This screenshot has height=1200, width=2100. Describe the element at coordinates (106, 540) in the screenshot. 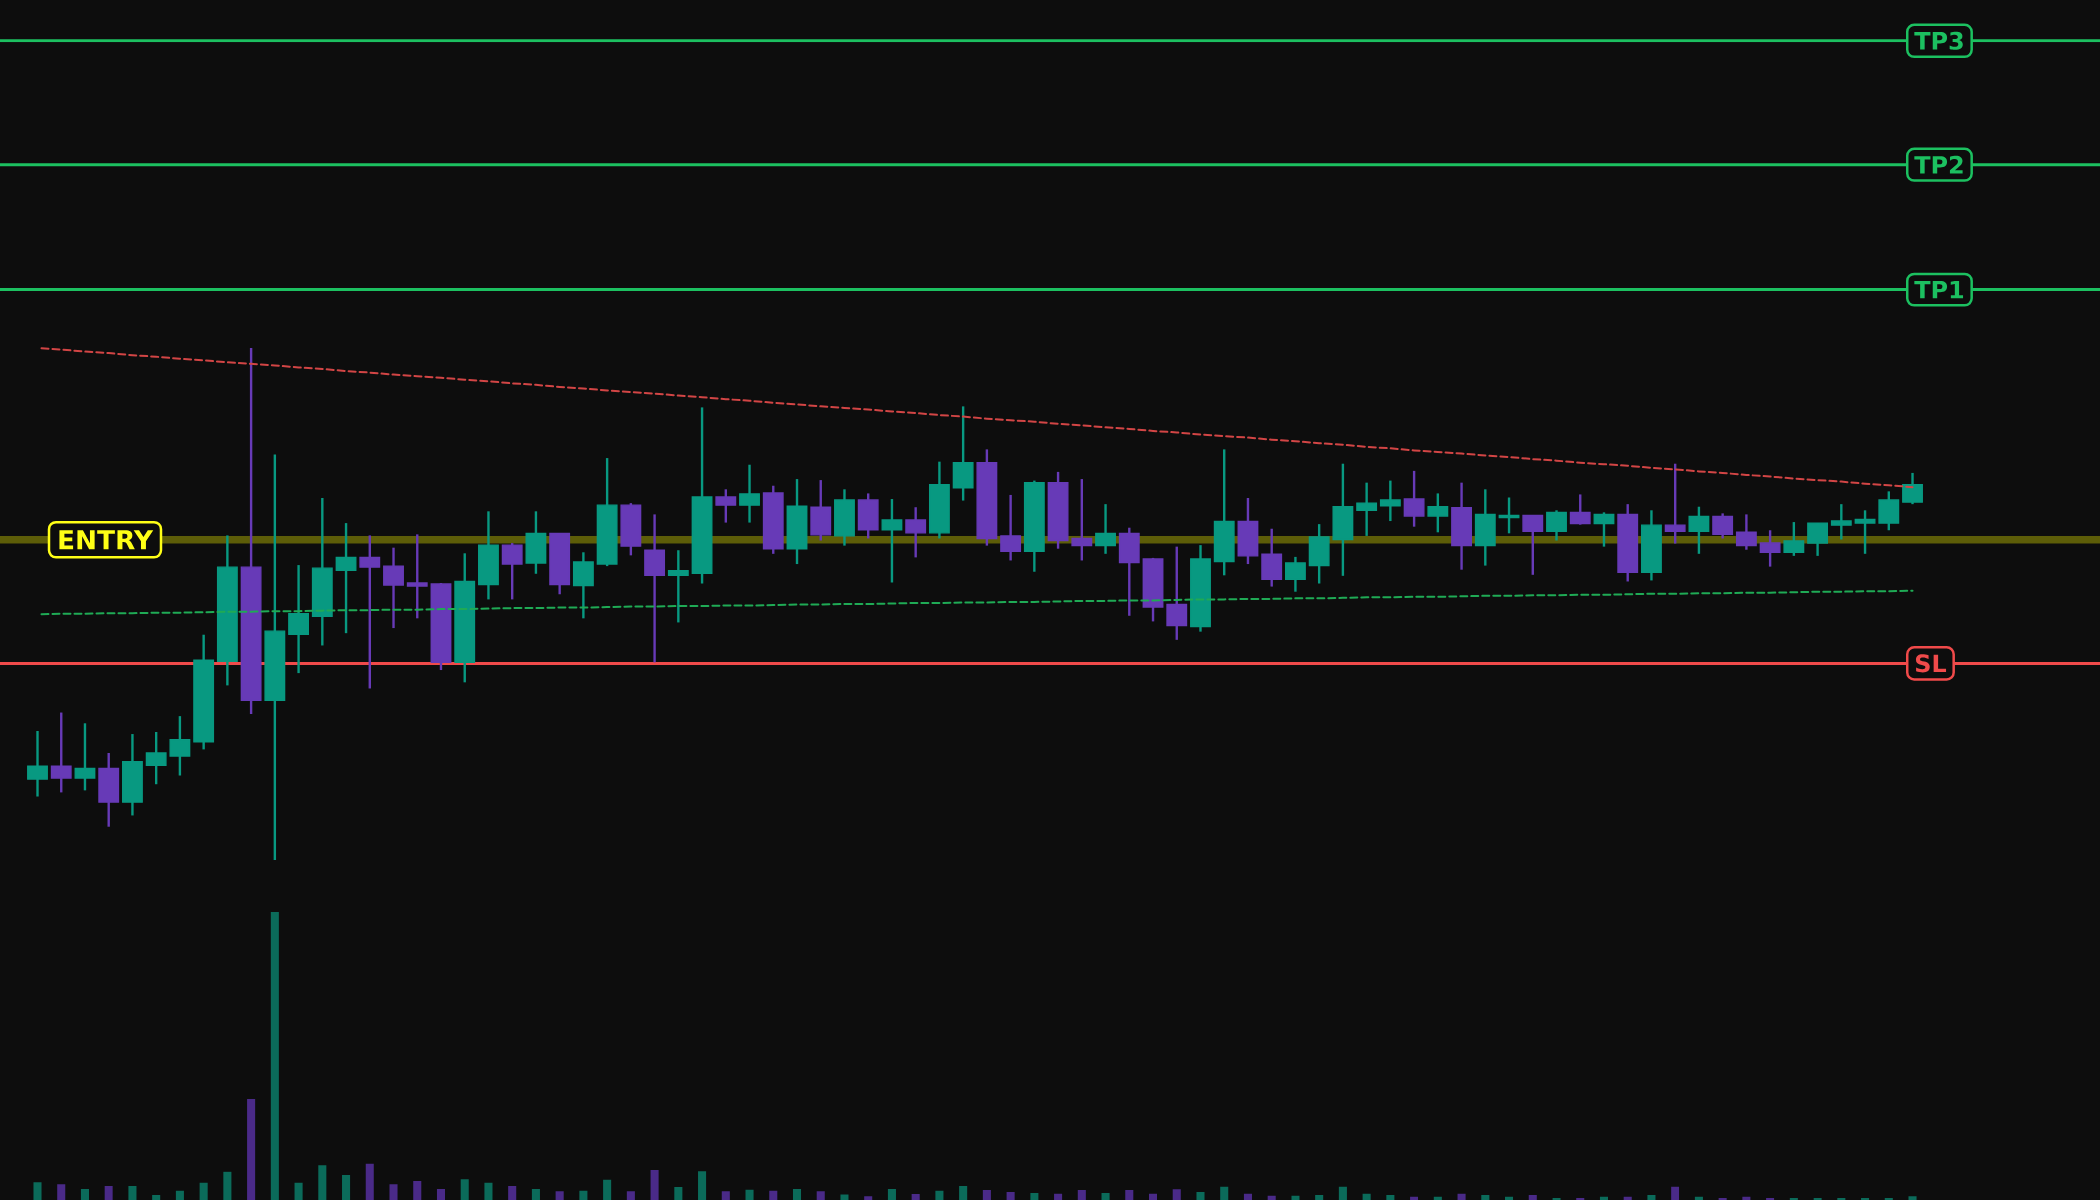

I see `band-label: ENTRY` at that location.